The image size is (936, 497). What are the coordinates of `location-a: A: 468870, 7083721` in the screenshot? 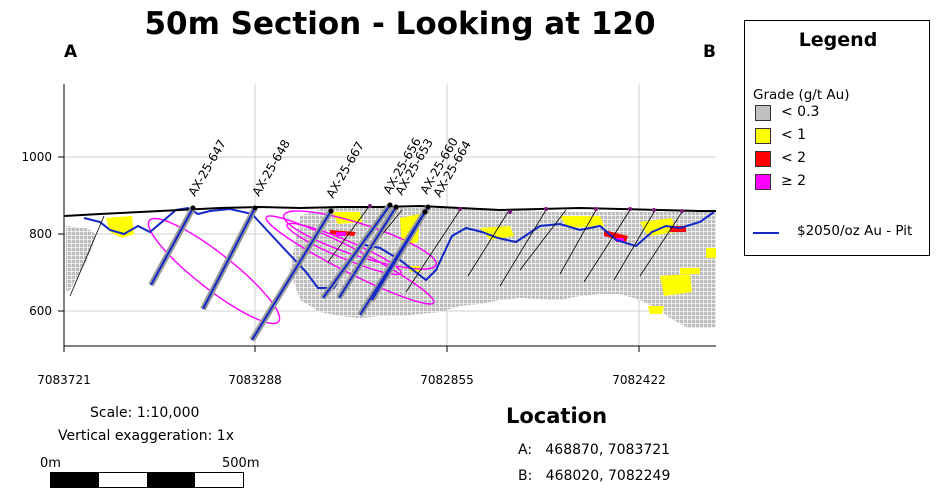 It's located at (594, 450).